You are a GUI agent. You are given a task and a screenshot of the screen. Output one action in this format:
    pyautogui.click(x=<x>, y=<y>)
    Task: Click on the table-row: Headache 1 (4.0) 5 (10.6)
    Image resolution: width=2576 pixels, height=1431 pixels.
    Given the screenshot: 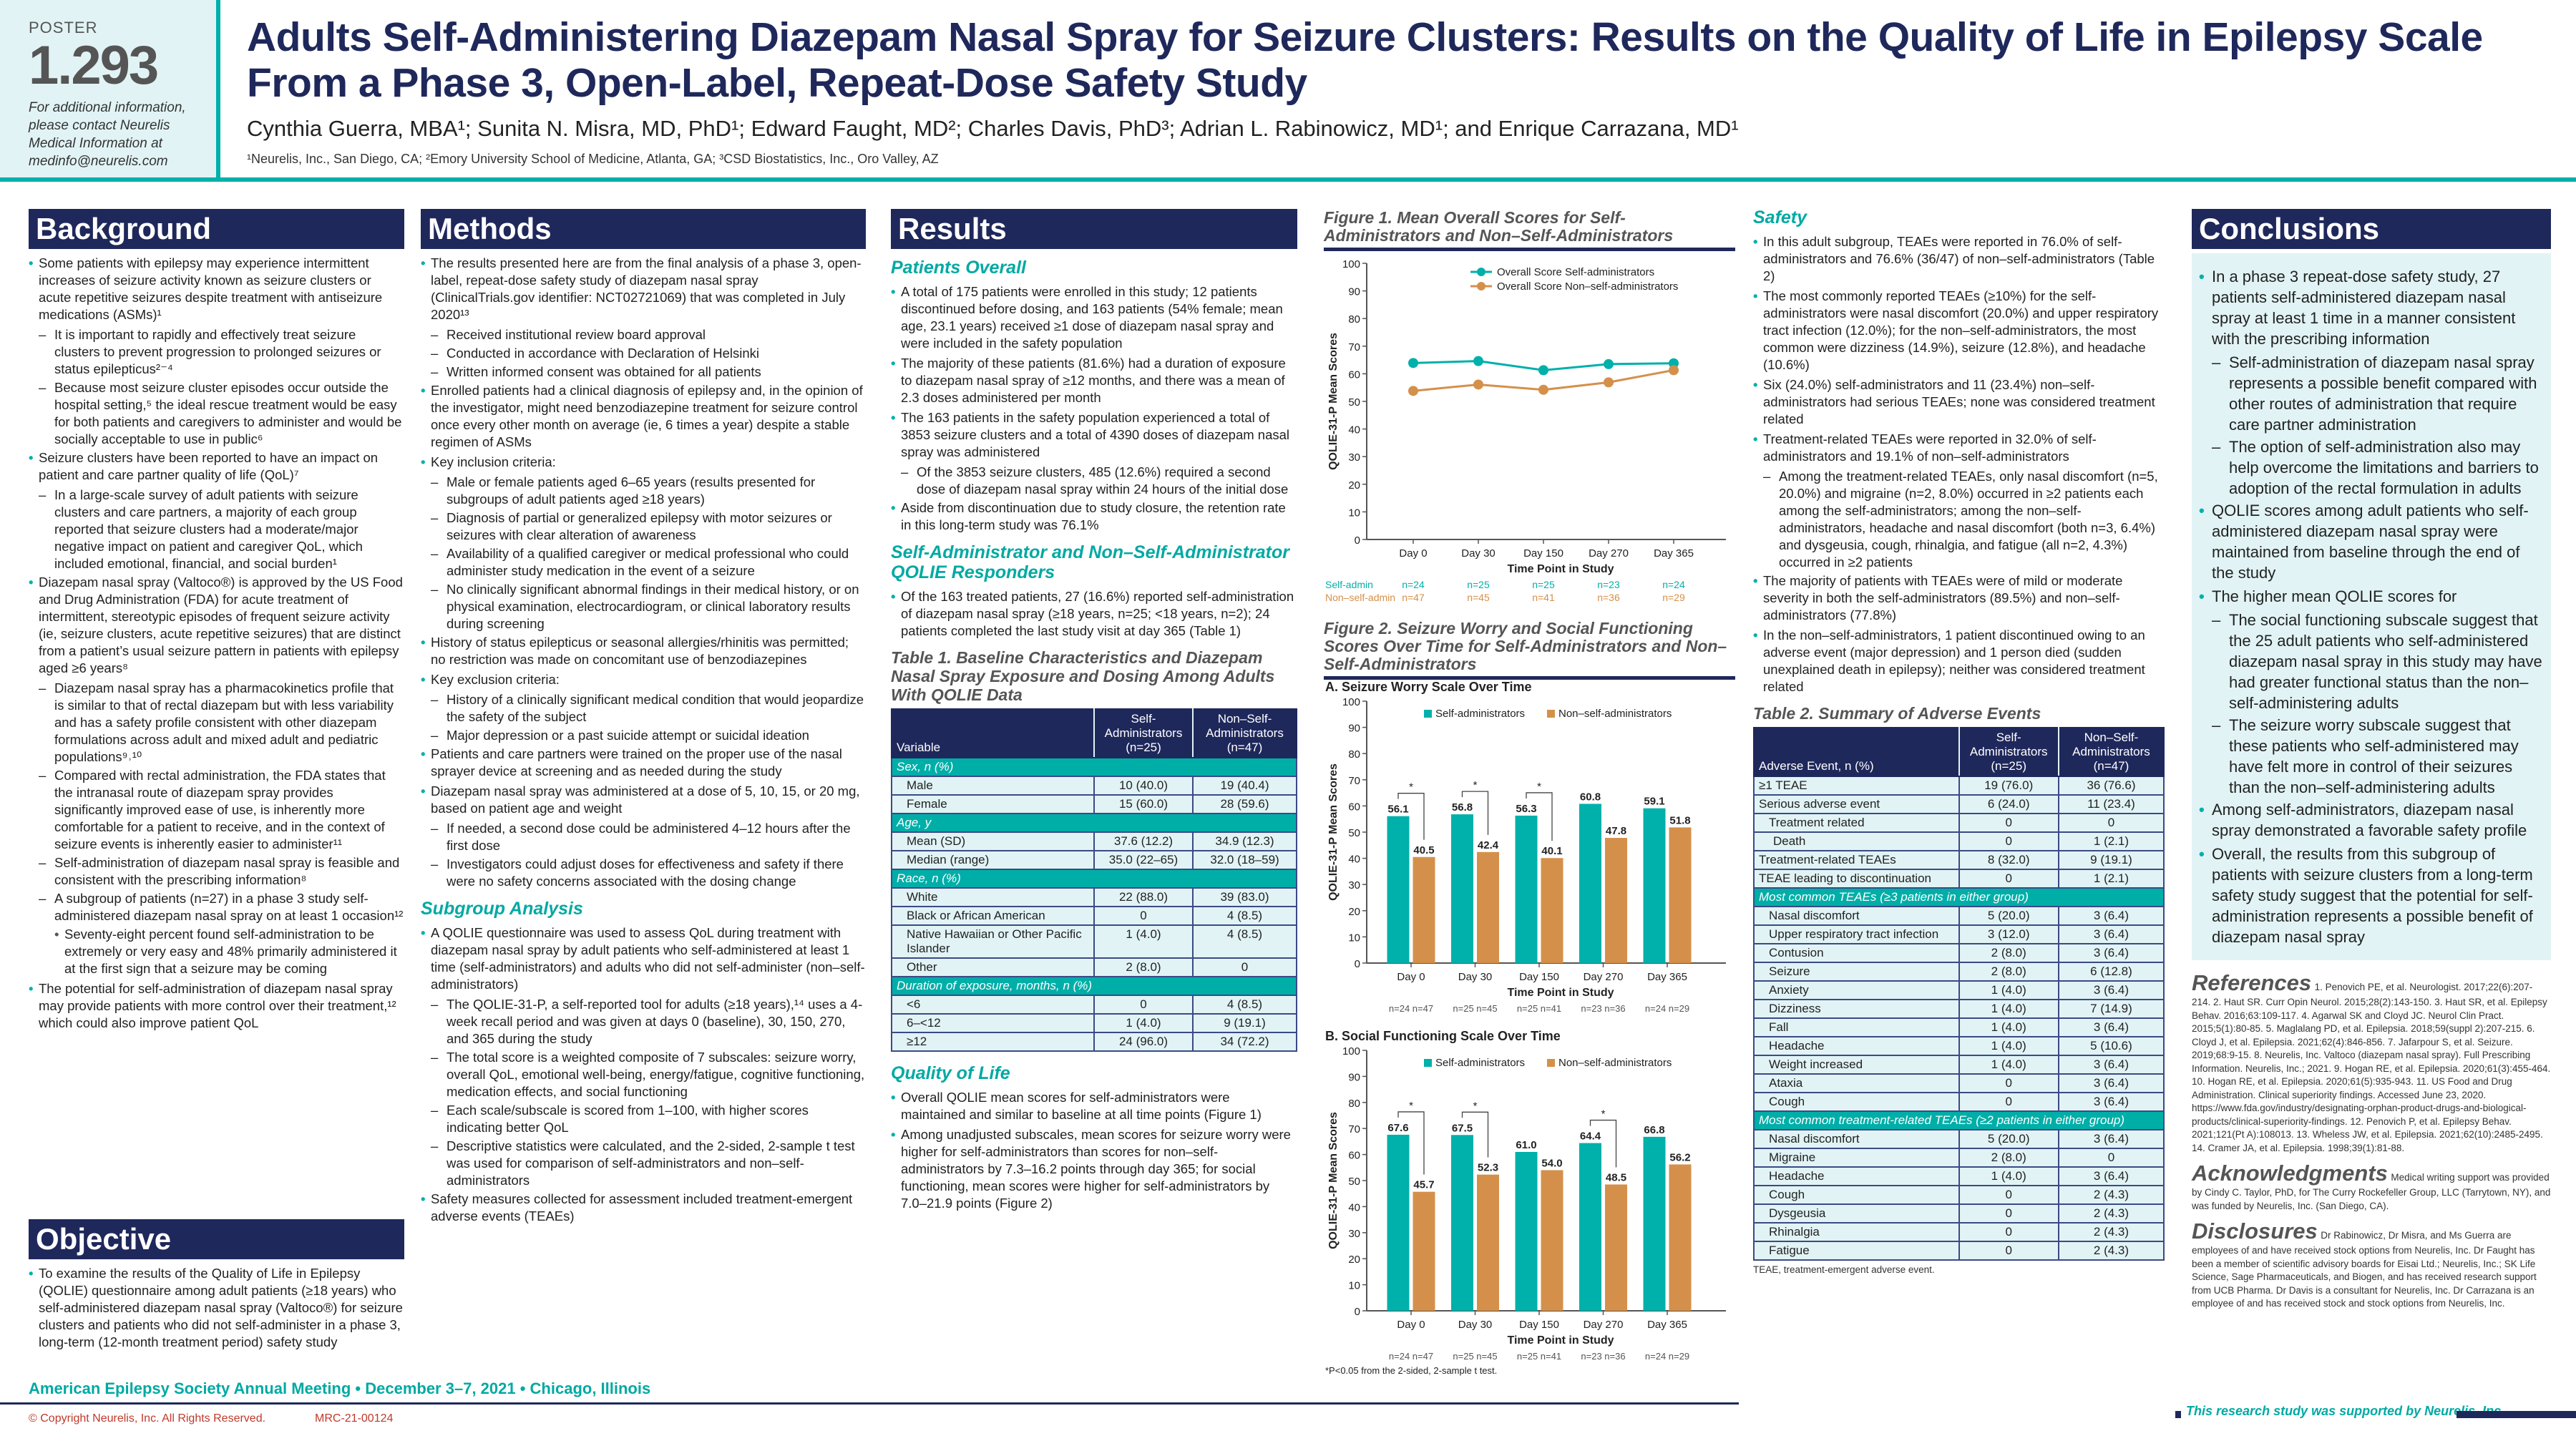 What is the action you would take?
    pyautogui.click(x=1959, y=1046)
    